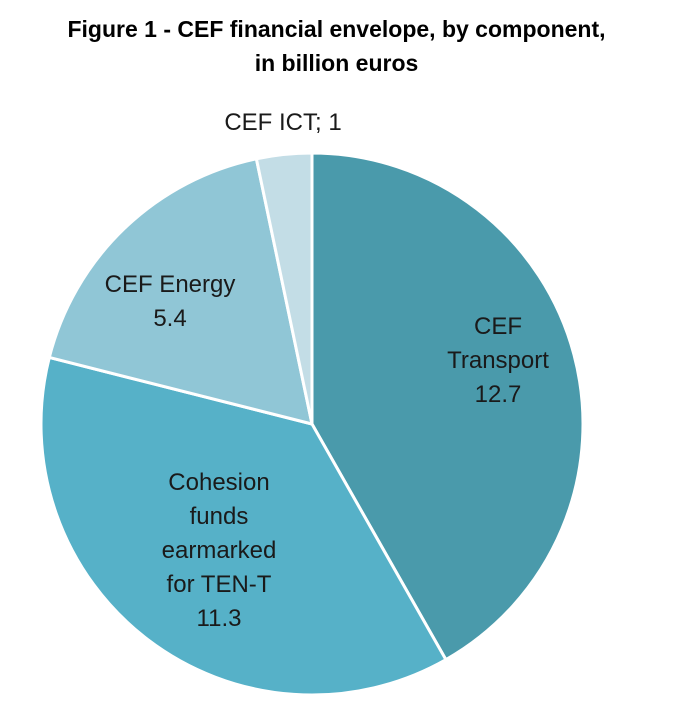 The width and height of the screenshot is (673, 717). I want to click on slice-label-line: CEF, so click(498, 326).